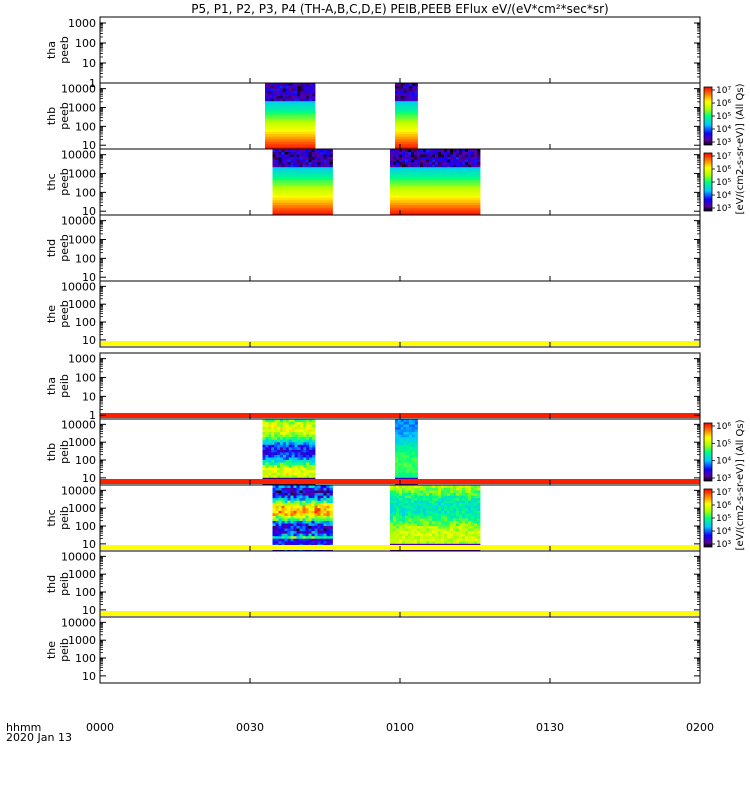  What do you see at coordinates (64, 248) in the screenshot?
I see `panel-label-product: peeb` at bounding box center [64, 248].